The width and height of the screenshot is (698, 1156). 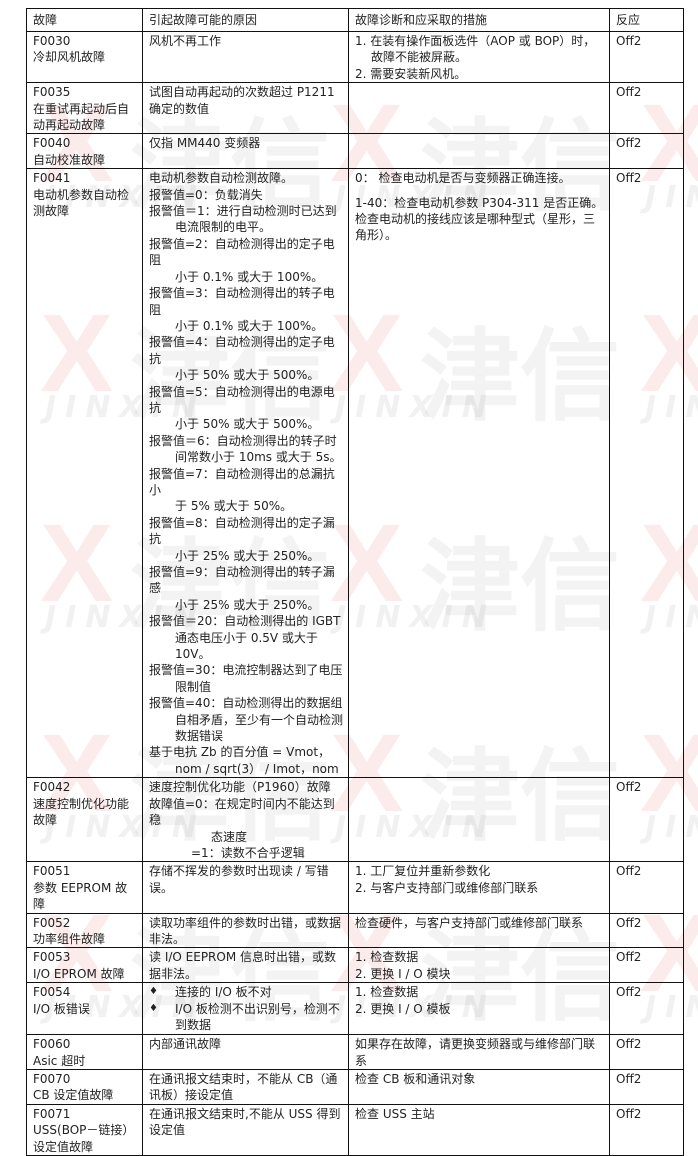 I want to click on fault-code: F0030, so click(x=52, y=41).